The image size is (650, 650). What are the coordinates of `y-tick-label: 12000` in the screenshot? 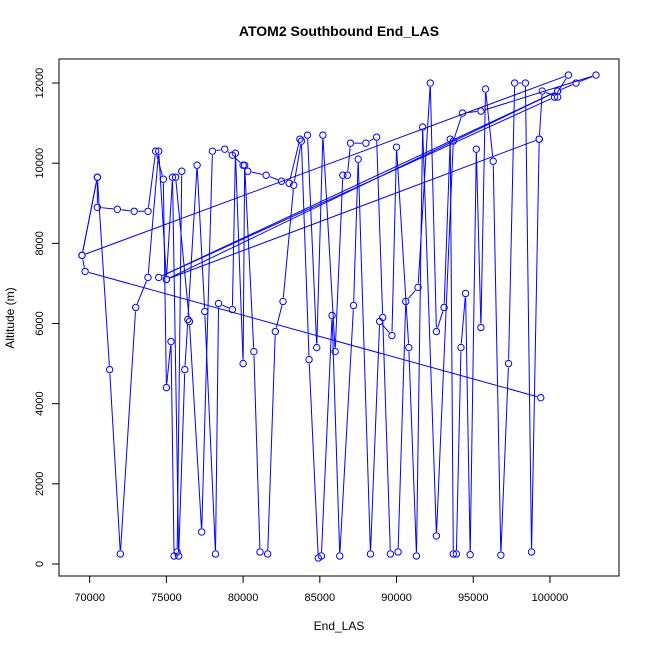 It's located at (40, 83).